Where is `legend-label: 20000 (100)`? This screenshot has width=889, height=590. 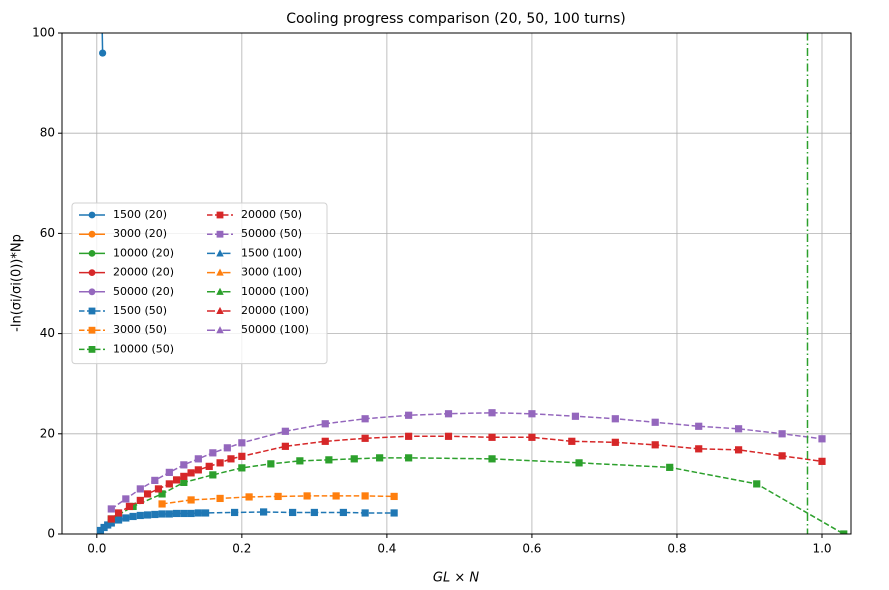
legend-label: 20000 (100) is located at coordinates (275, 310).